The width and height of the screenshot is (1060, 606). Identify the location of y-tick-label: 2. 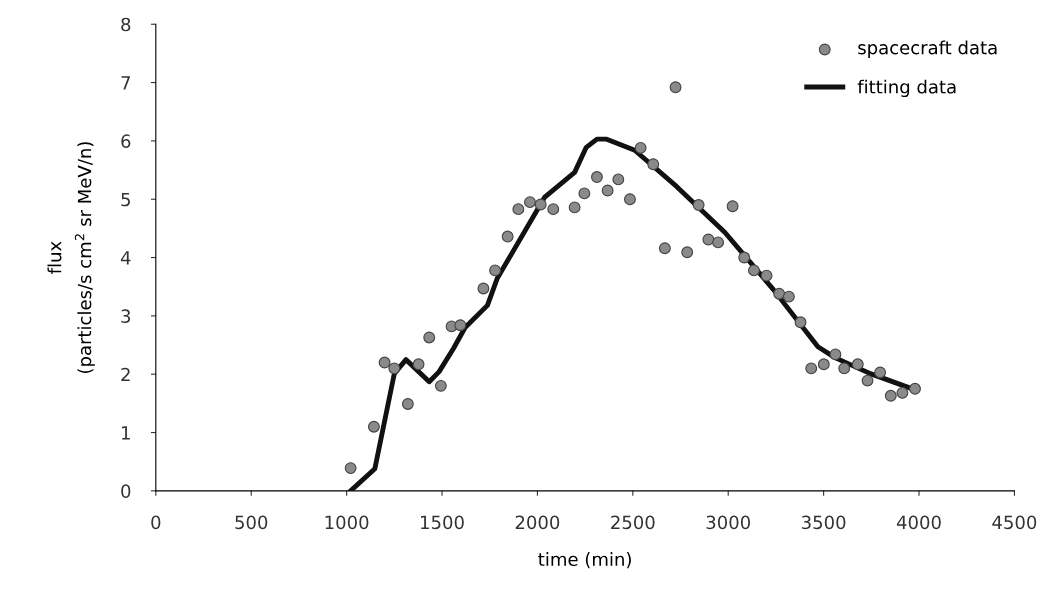
(125, 374).